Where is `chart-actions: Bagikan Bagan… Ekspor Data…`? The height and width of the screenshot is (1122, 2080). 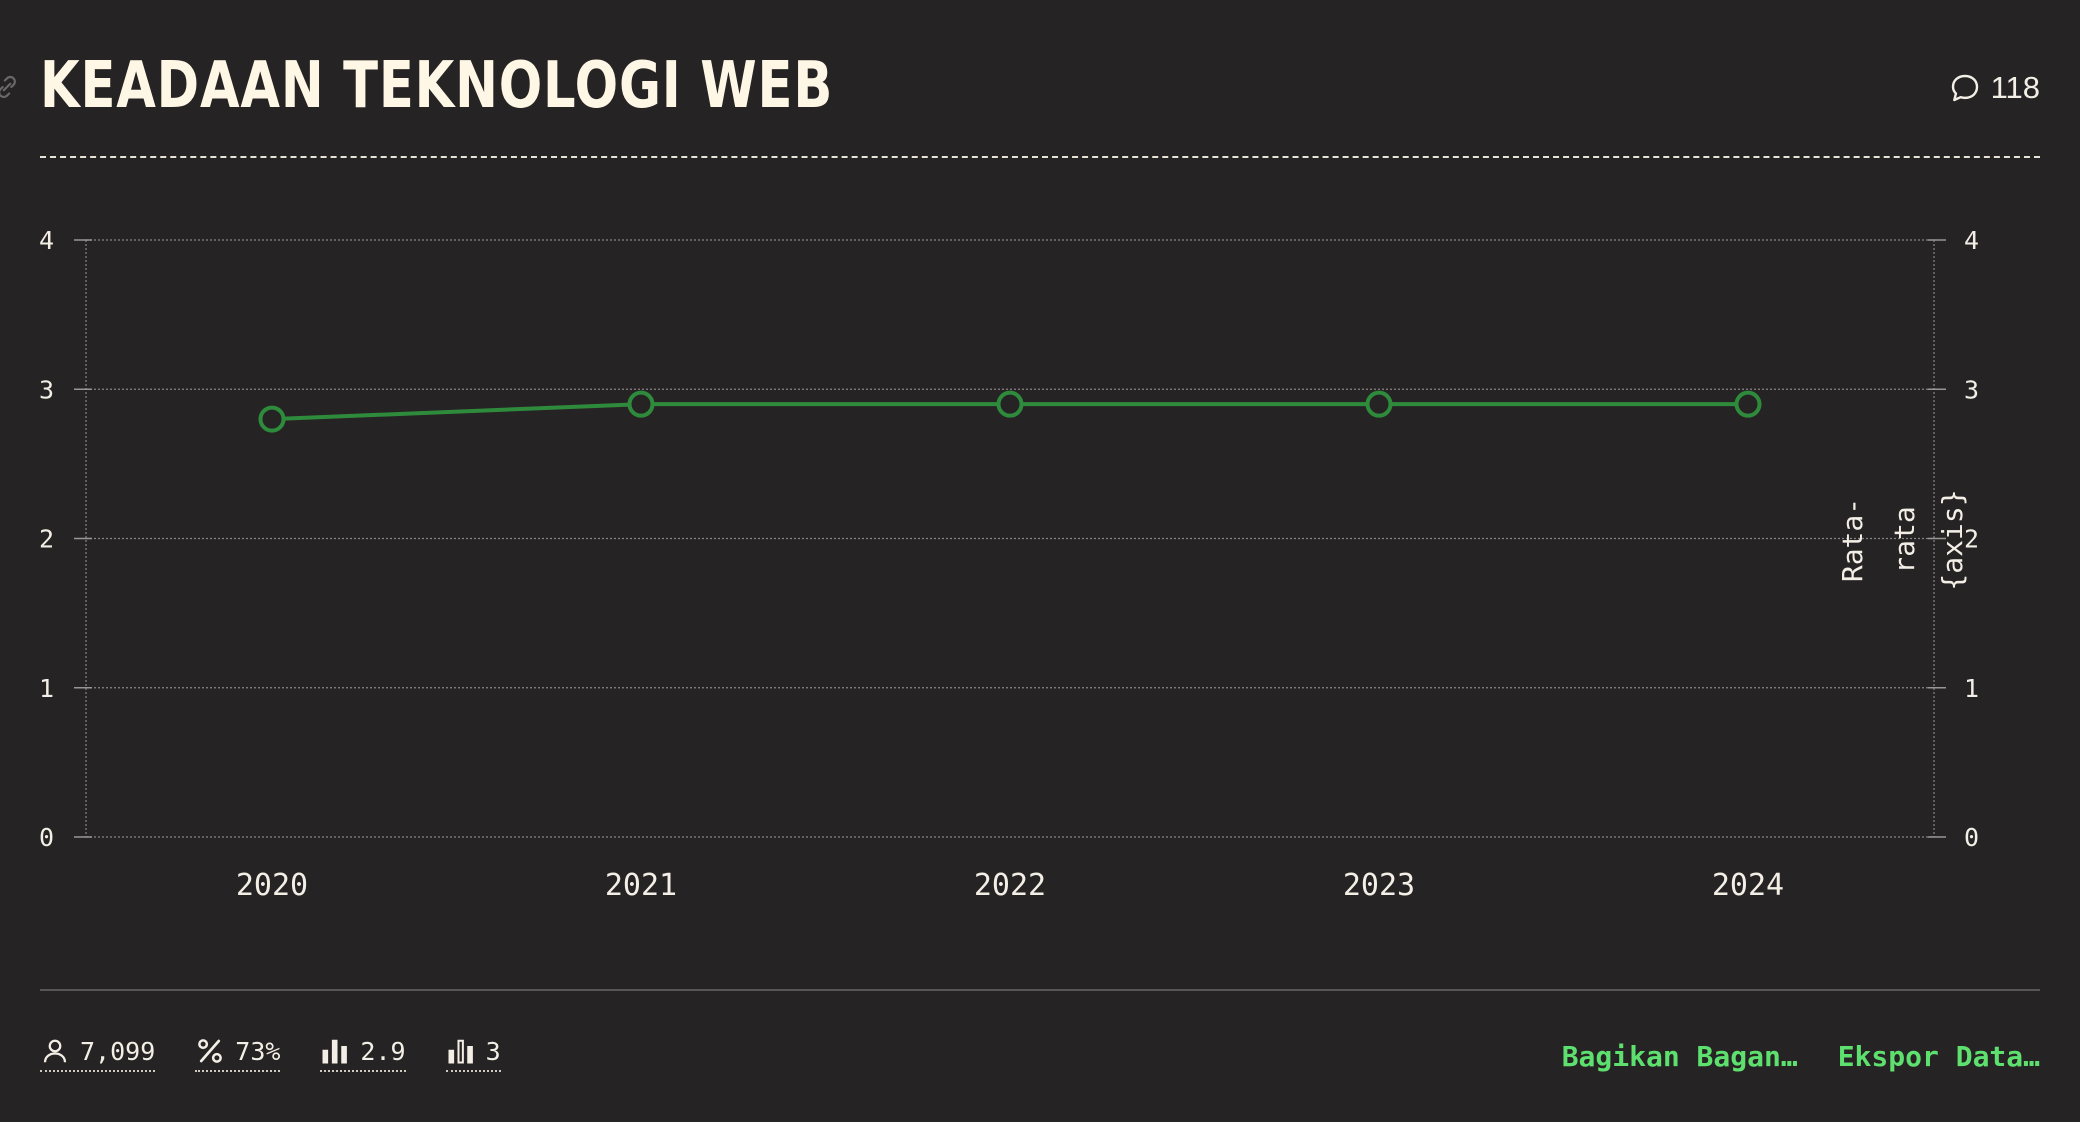
chart-actions: Bagikan Bagan… Ekspor Data… is located at coordinates (1801, 1056).